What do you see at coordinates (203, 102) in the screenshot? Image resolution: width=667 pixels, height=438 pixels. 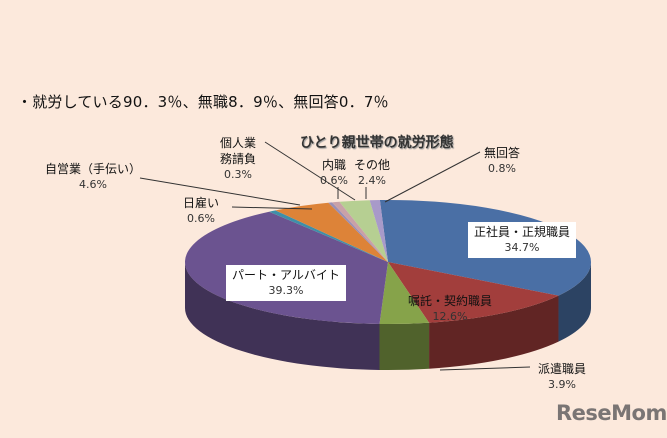 I see `summary-text: ・就労している90．3％、無職8．9％、無回答0．7％` at bounding box center [203, 102].